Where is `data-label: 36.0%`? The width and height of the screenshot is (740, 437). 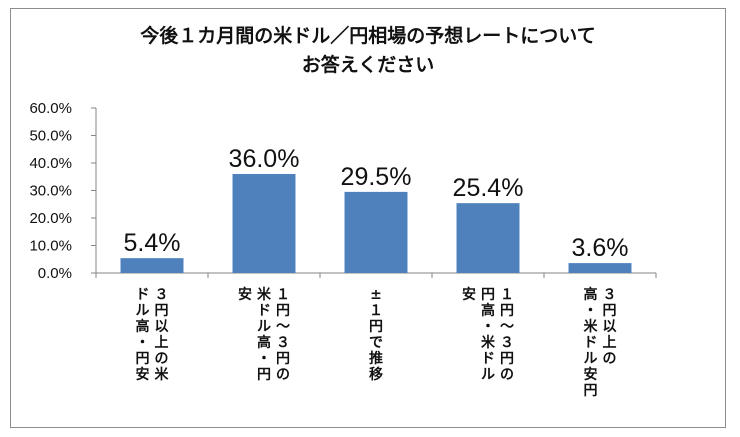 data-label: 36.0% is located at coordinates (264, 159).